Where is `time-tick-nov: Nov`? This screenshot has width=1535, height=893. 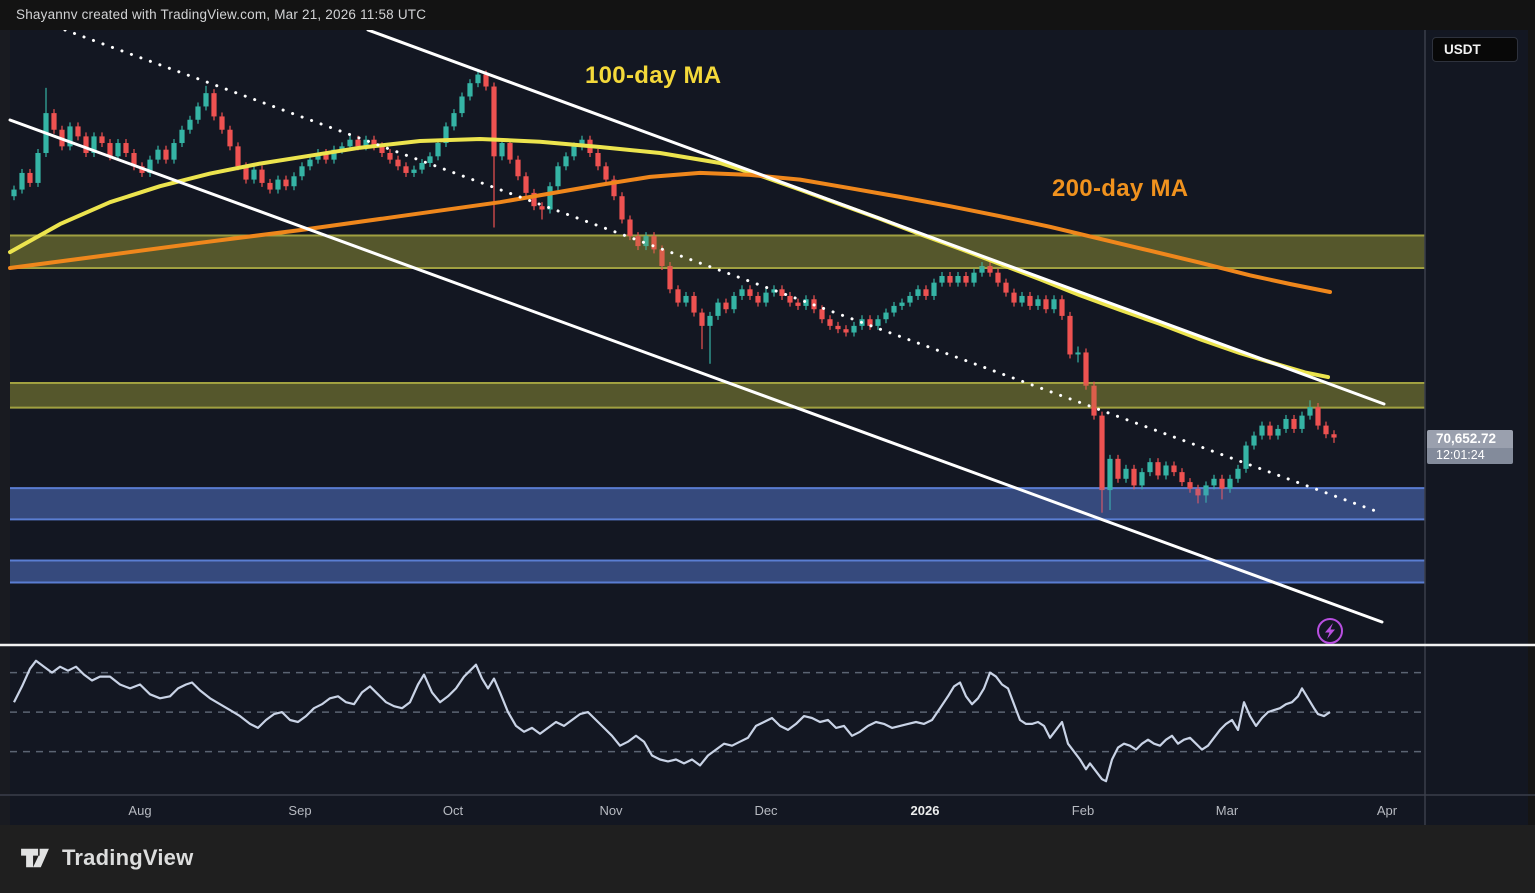
time-tick-nov: Nov is located at coordinates (611, 810).